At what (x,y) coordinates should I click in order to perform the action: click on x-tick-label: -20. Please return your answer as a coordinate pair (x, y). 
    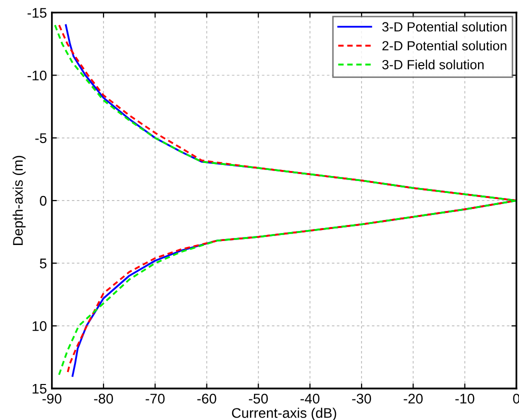
    Looking at the image, I should click on (413, 399).